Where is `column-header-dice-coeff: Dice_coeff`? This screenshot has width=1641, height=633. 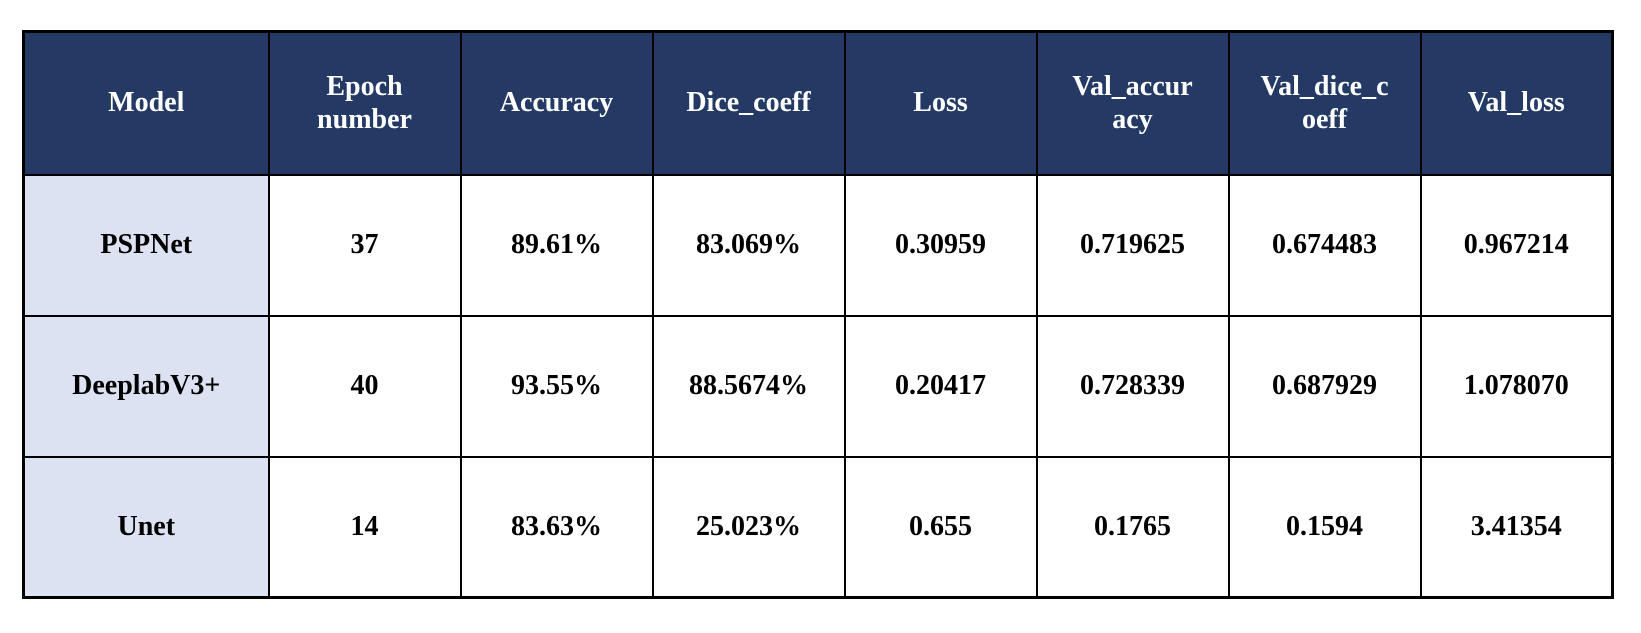 column-header-dice-coeff: Dice_coeff is located at coordinates (748, 103).